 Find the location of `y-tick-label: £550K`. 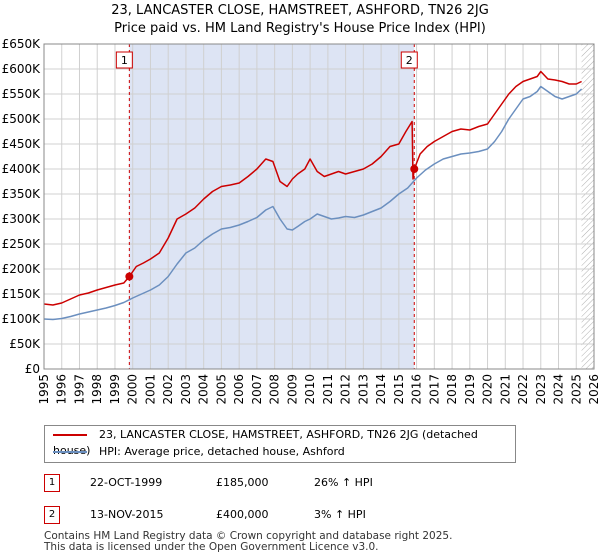

y-tick-label: £550K is located at coordinates (22, 94).